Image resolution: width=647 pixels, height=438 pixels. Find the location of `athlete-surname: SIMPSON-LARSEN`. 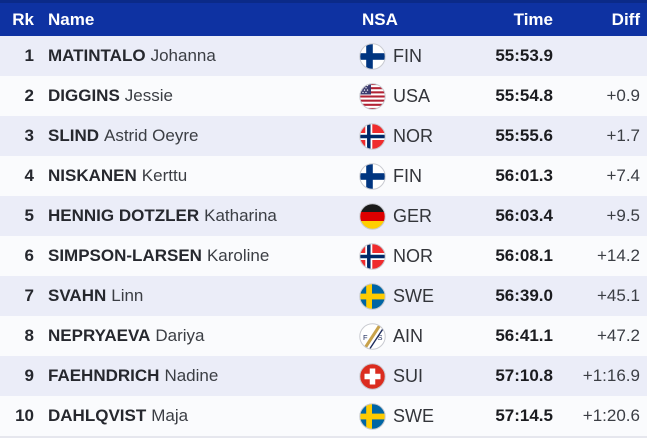

athlete-surname: SIMPSON-LARSEN is located at coordinates (125, 255).